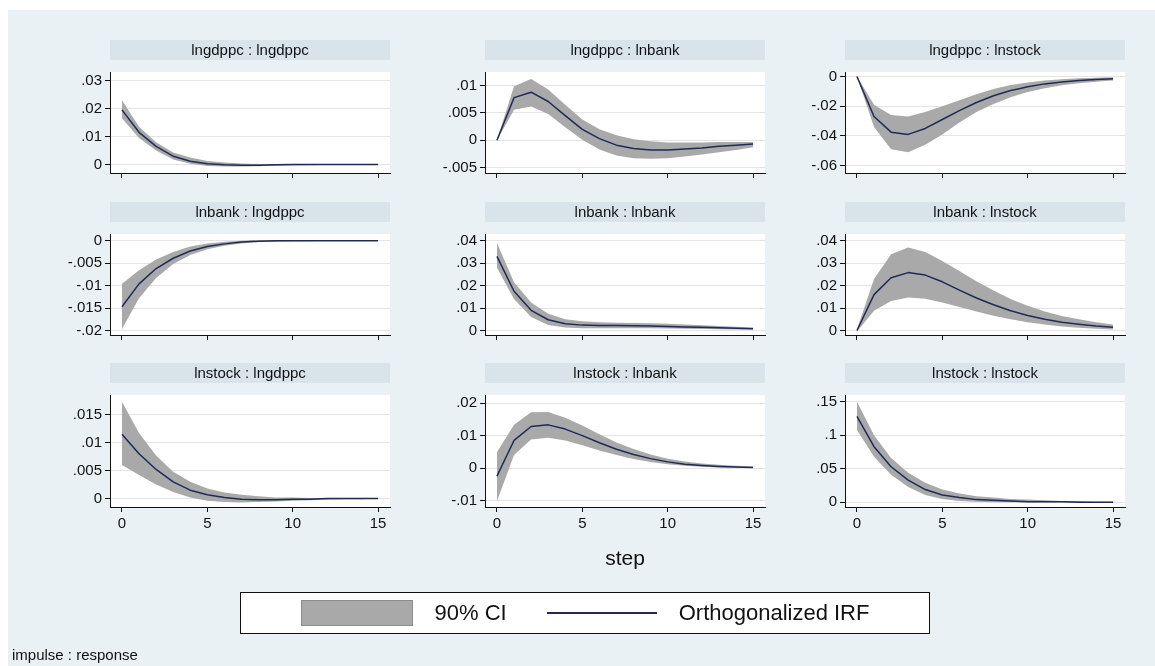 Image resolution: width=1155 pixels, height=666 pixels. Describe the element at coordinates (87, 413) in the screenshot. I see `y-tick-label: .015` at that location.